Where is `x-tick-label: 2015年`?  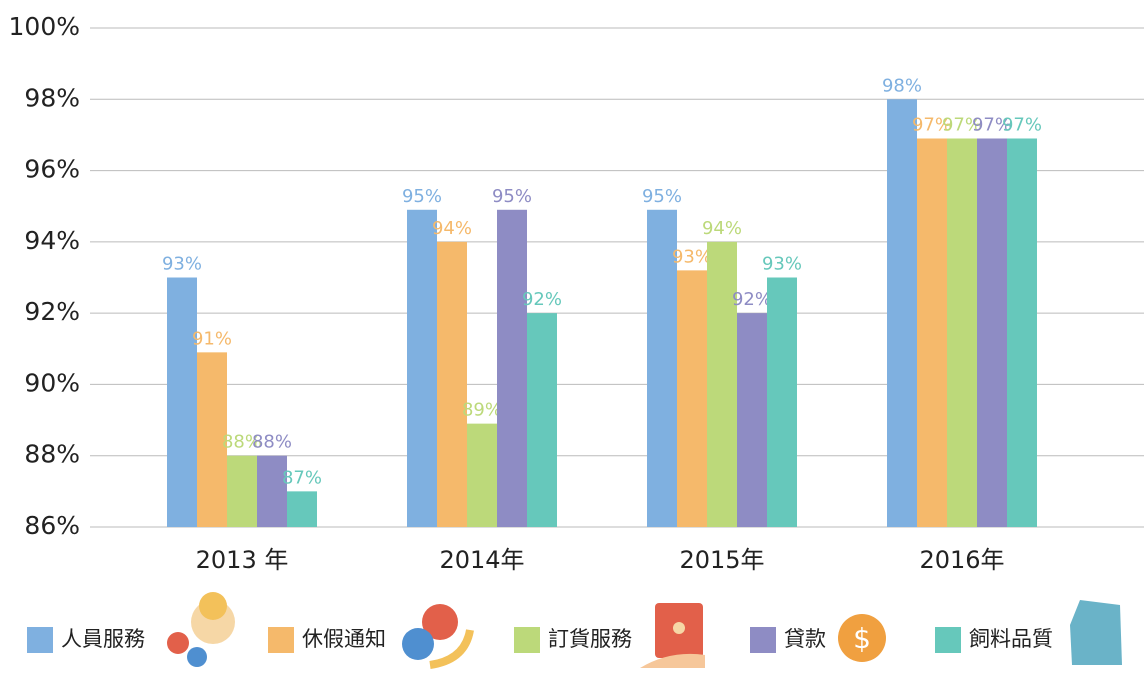 x-tick-label: 2015年 is located at coordinates (721, 560).